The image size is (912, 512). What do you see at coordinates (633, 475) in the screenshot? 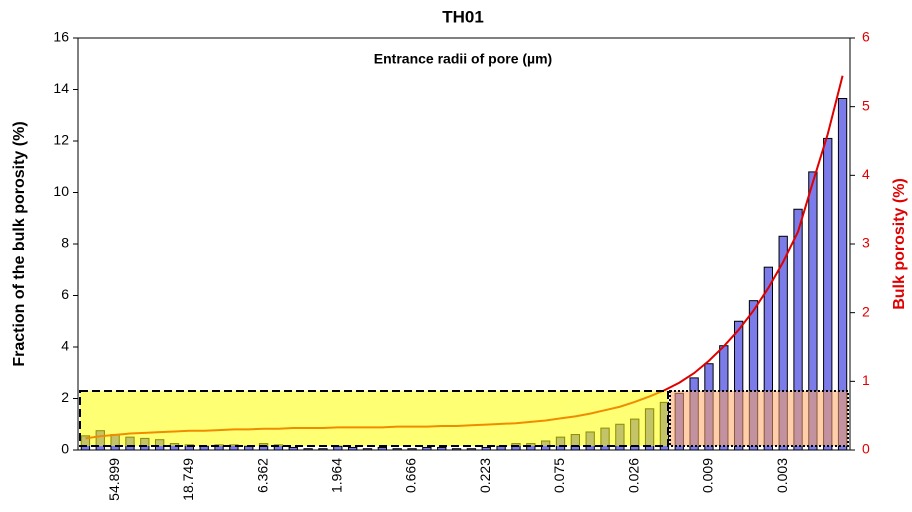
I see `x-tick-label: 0.026` at bounding box center [633, 475].